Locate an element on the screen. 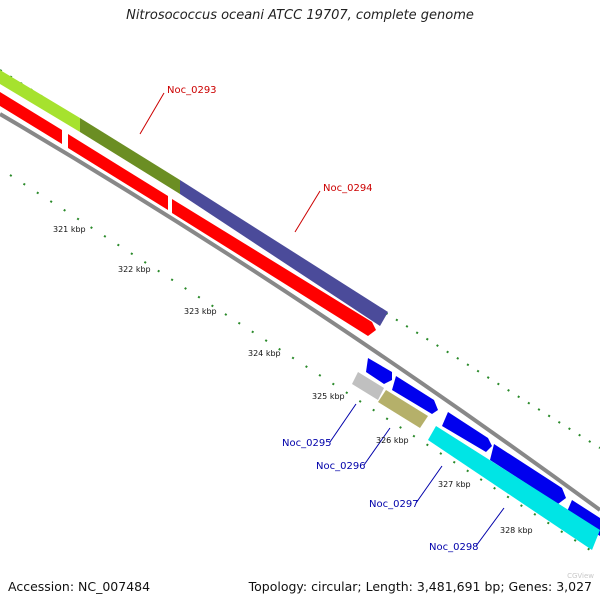 This screenshot has width=600, height=600. tick-label: 326 kbp is located at coordinates (392, 440).